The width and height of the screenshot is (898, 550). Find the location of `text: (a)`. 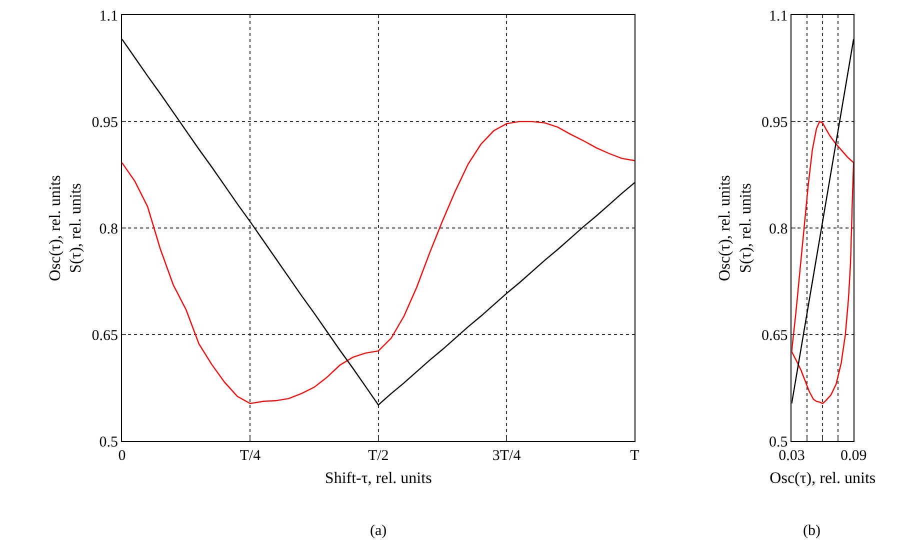

text: (a) is located at coordinates (378, 531).